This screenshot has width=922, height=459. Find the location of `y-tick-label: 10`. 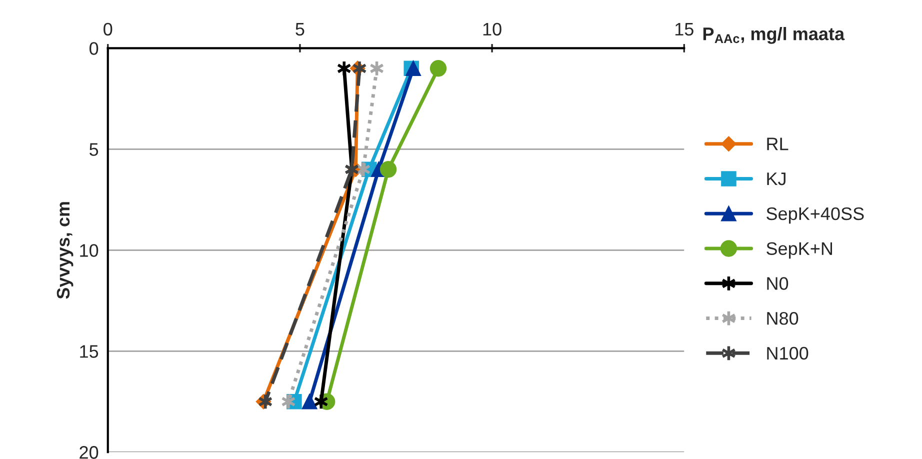

y-tick-label: 10 is located at coordinates (89, 250).